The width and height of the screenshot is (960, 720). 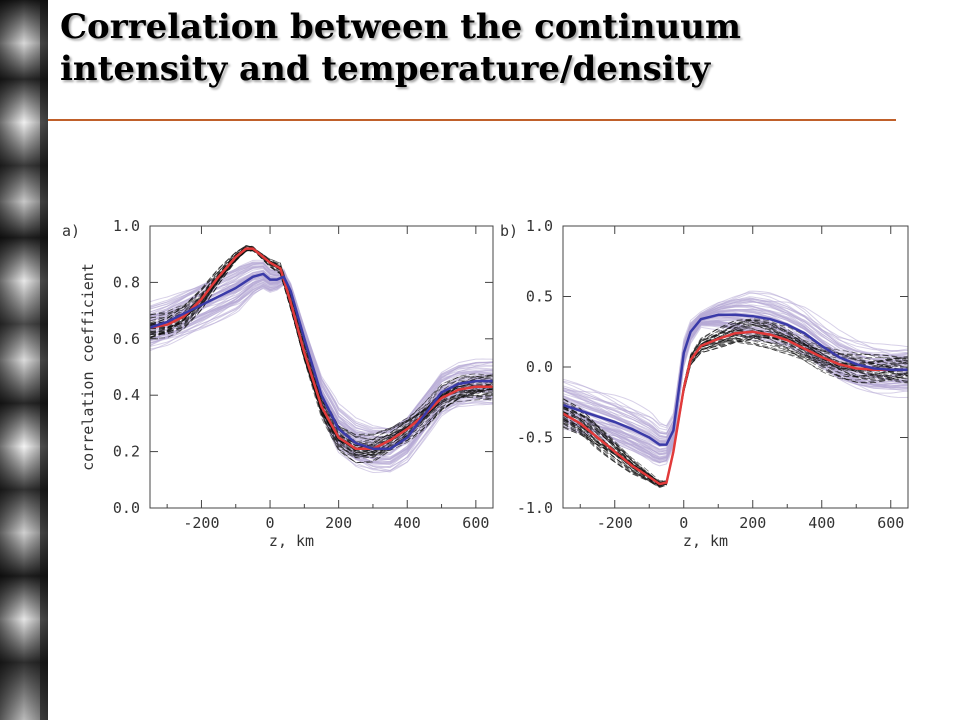 What do you see at coordinates (88, 367) in the screenshot?
I see `y-axis-label: correlation coefficient` at bounding box center [88, 367].